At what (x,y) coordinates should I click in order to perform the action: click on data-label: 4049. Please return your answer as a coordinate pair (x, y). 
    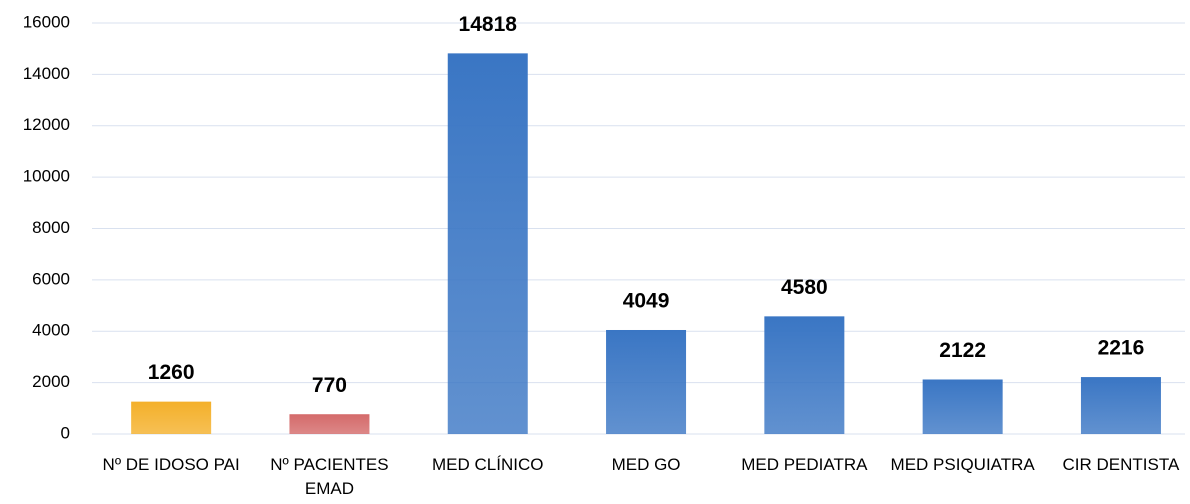
    Looking at the image, I should click on (646, 301).